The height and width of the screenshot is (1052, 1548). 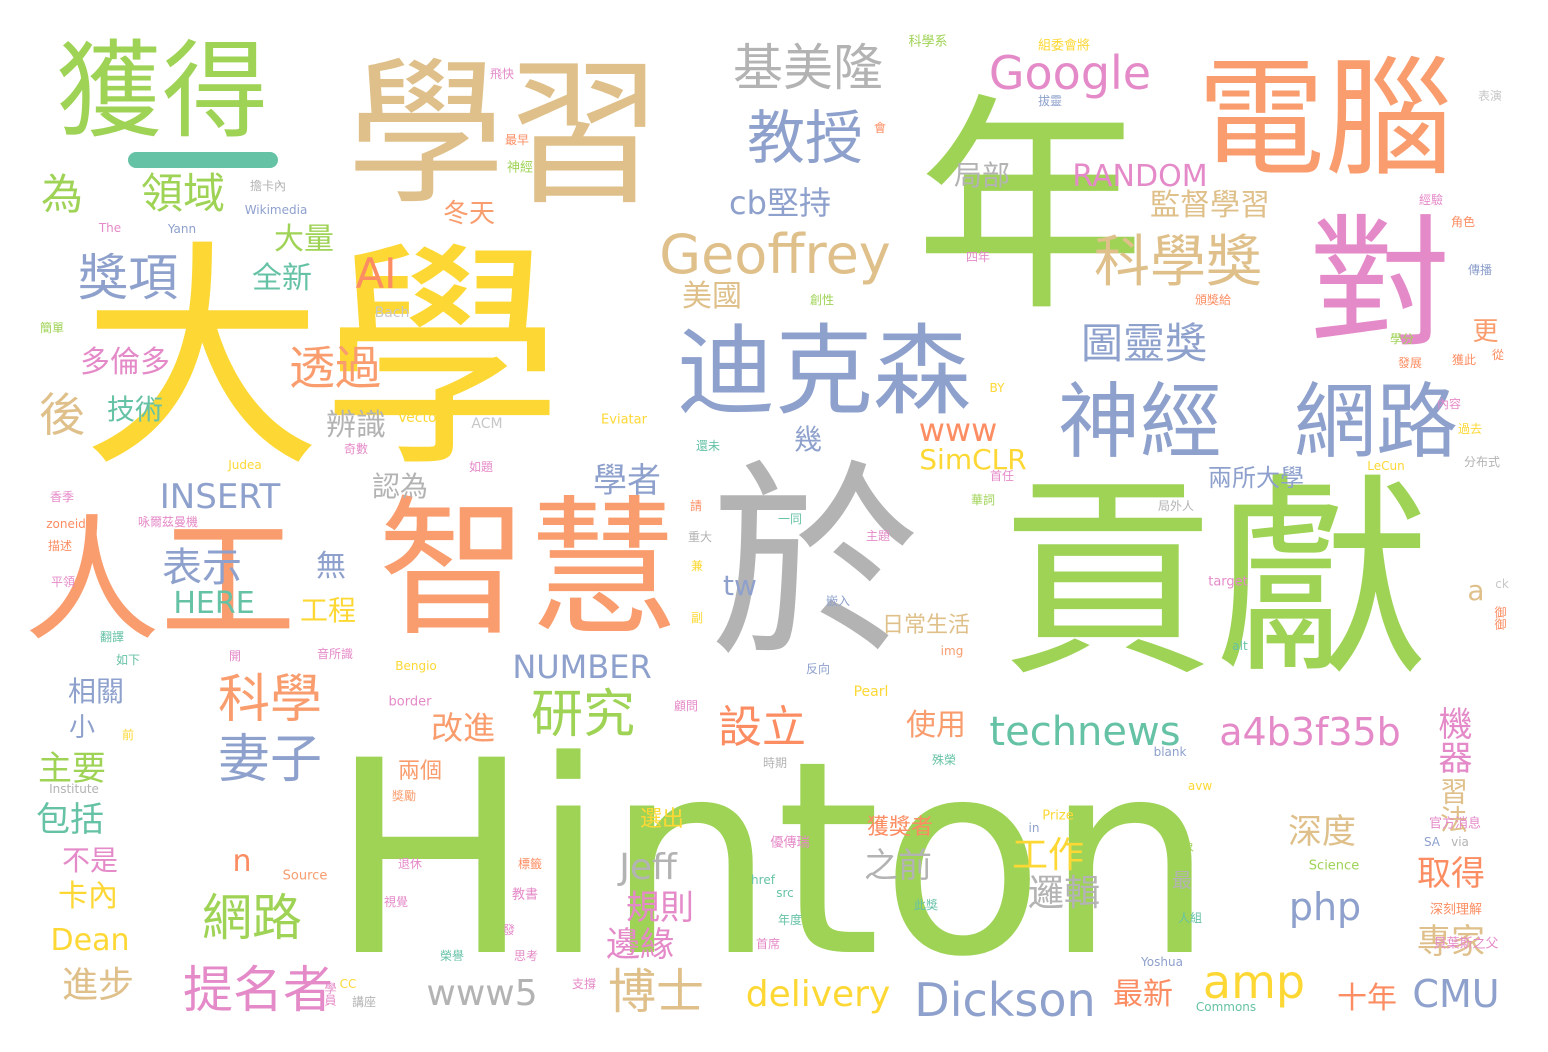 What do you see at coordinates (1480, 270) in the screenshot?
I see `word-chuanbo: 傳播` at bounding box center [1480, 270].